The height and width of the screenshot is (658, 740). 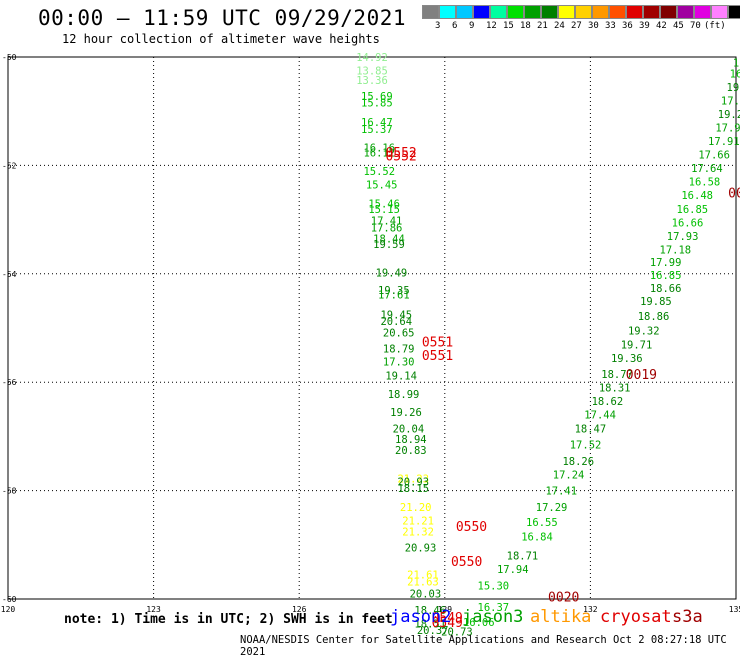 I want to click on wave-height-value: 1, so click(x=736, y=63).